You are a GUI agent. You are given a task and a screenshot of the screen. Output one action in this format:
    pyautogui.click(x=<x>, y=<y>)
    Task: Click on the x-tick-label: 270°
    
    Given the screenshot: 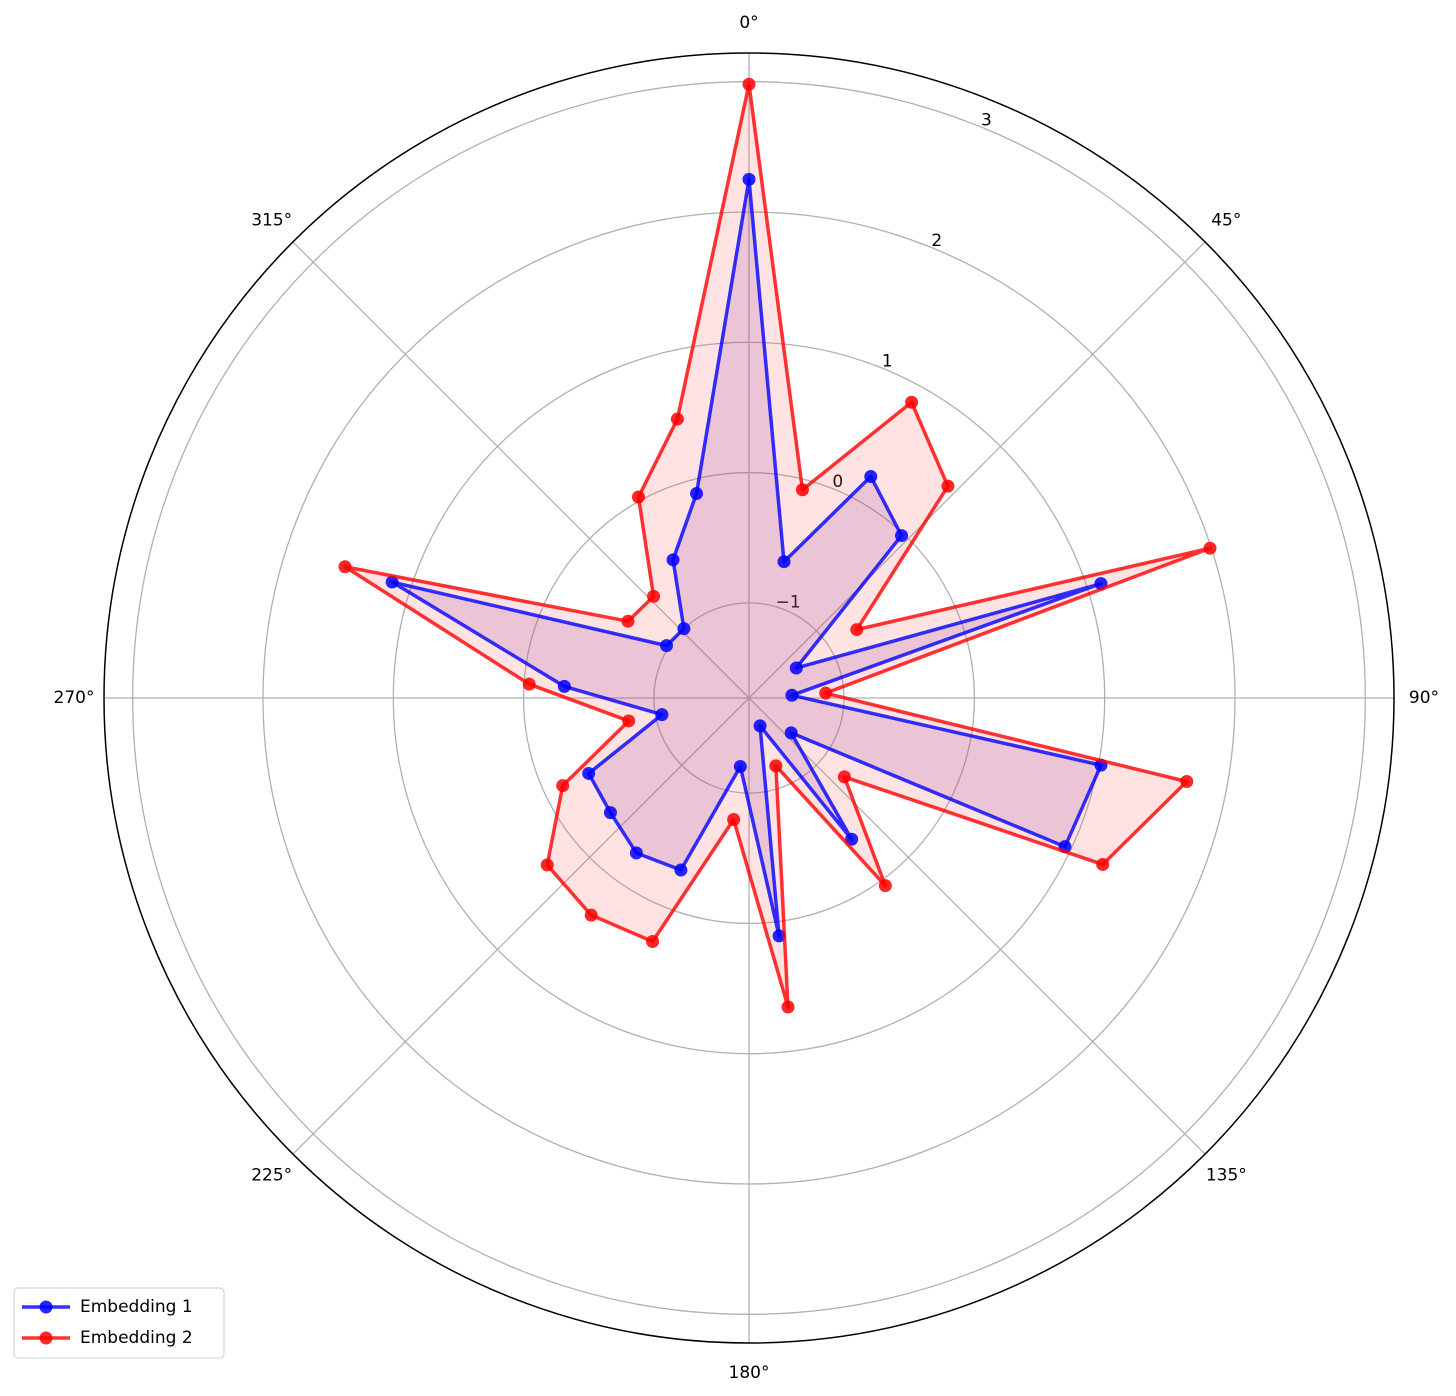 What is the action you would take?
    pyautogui.click(x=74, y=698)
    